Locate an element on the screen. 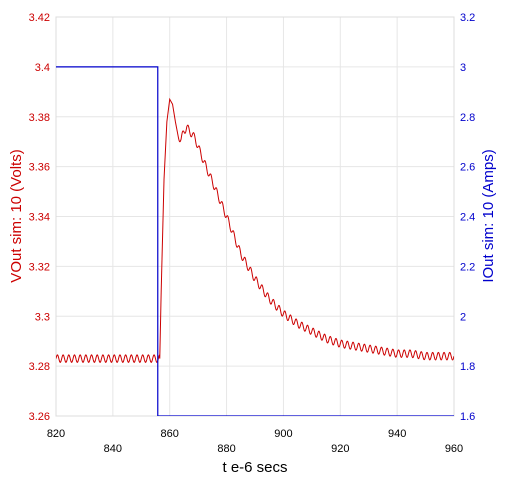 The width and height of the screenshot is (507, 477). y-left-tick-label: 3.36 is located at coordinates (39, 168).